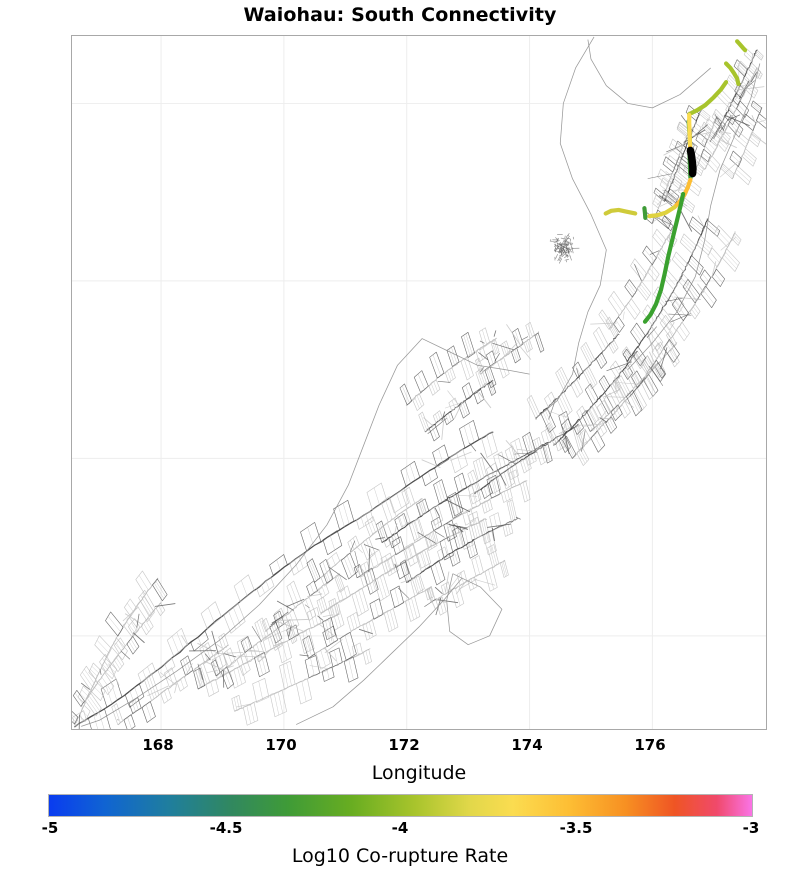  Describe the element at coordinates (741, 46) in the screenshot. I see `fault-trace-north-trace-upper` at that location.